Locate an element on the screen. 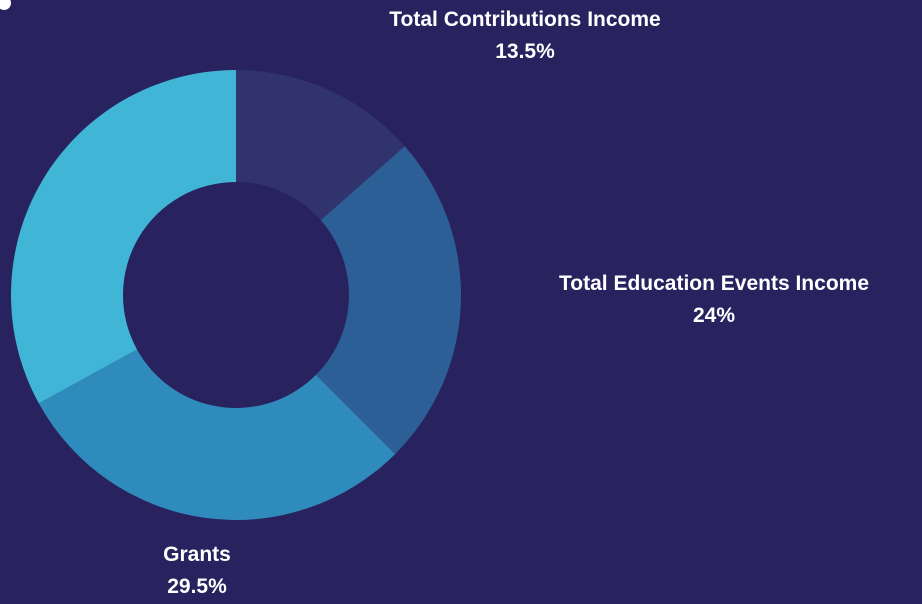  slice-label-contributions: Total Contributions Income 13.5% is located at coordinates (525, 36).